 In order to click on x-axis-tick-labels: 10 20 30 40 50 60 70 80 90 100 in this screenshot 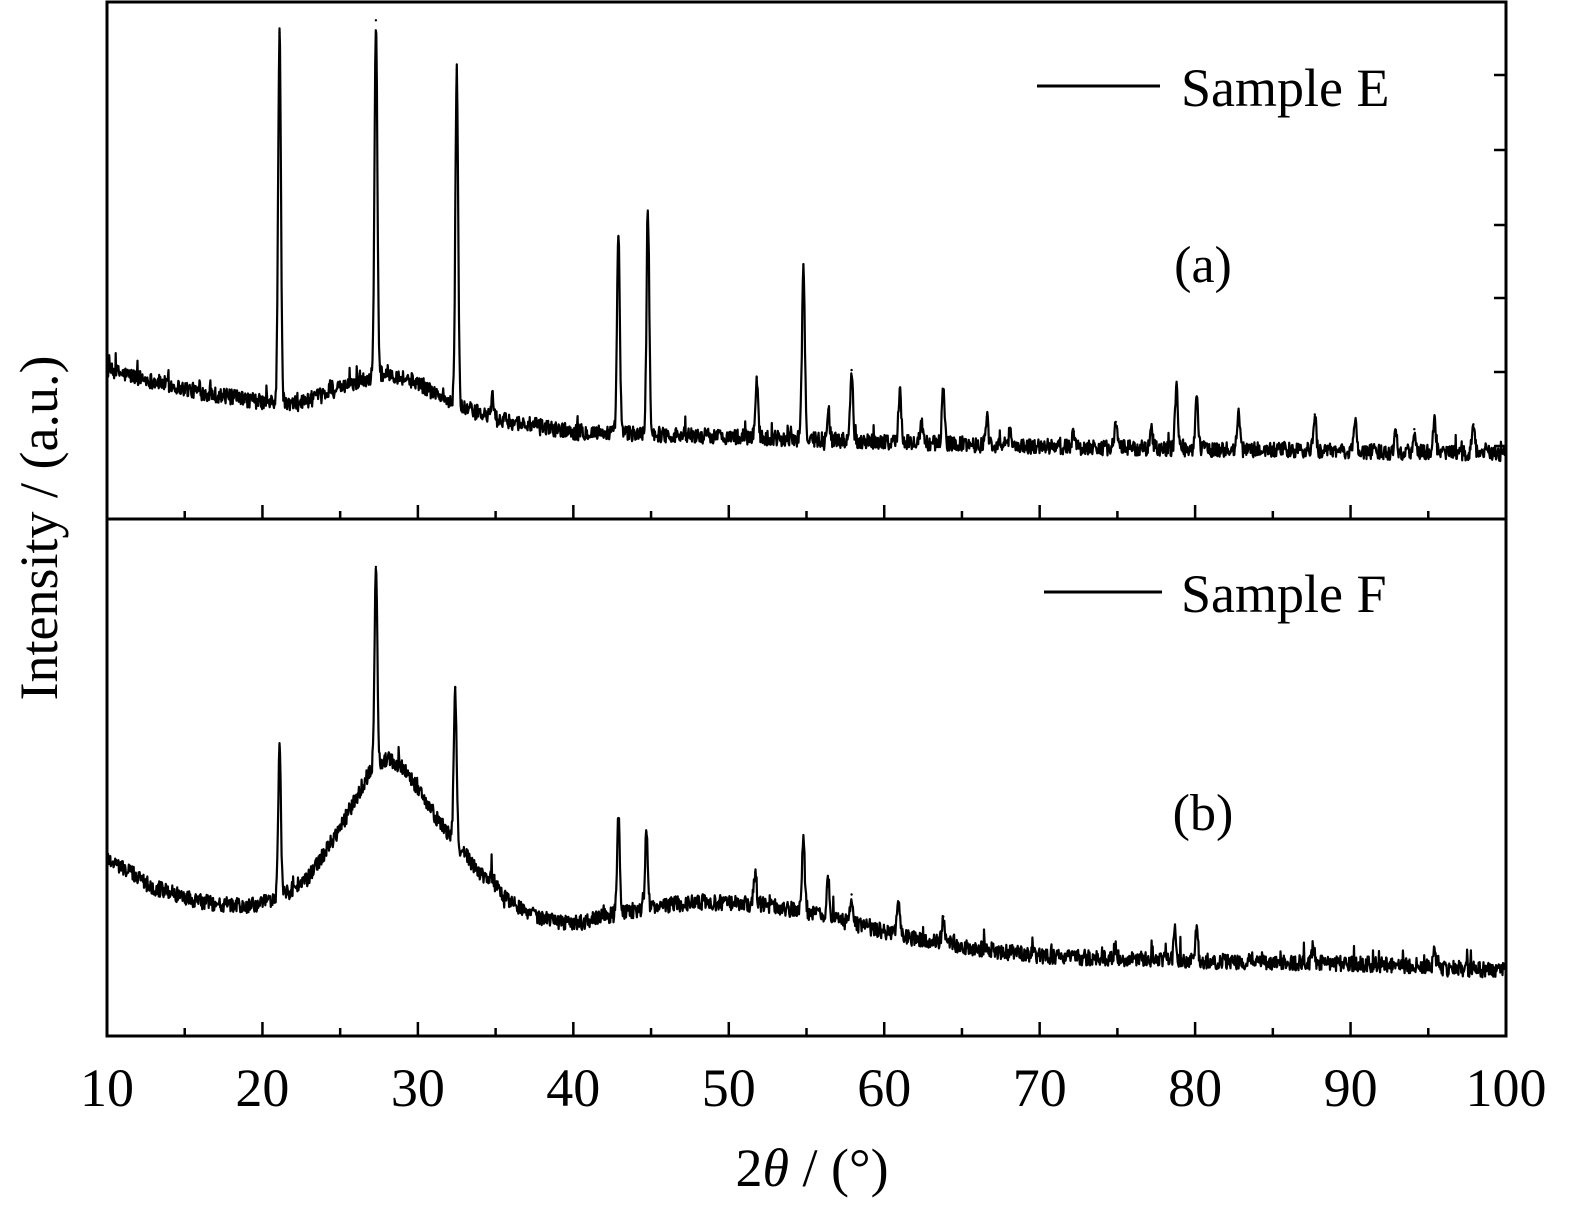, I will do `click(813, 1088)`.